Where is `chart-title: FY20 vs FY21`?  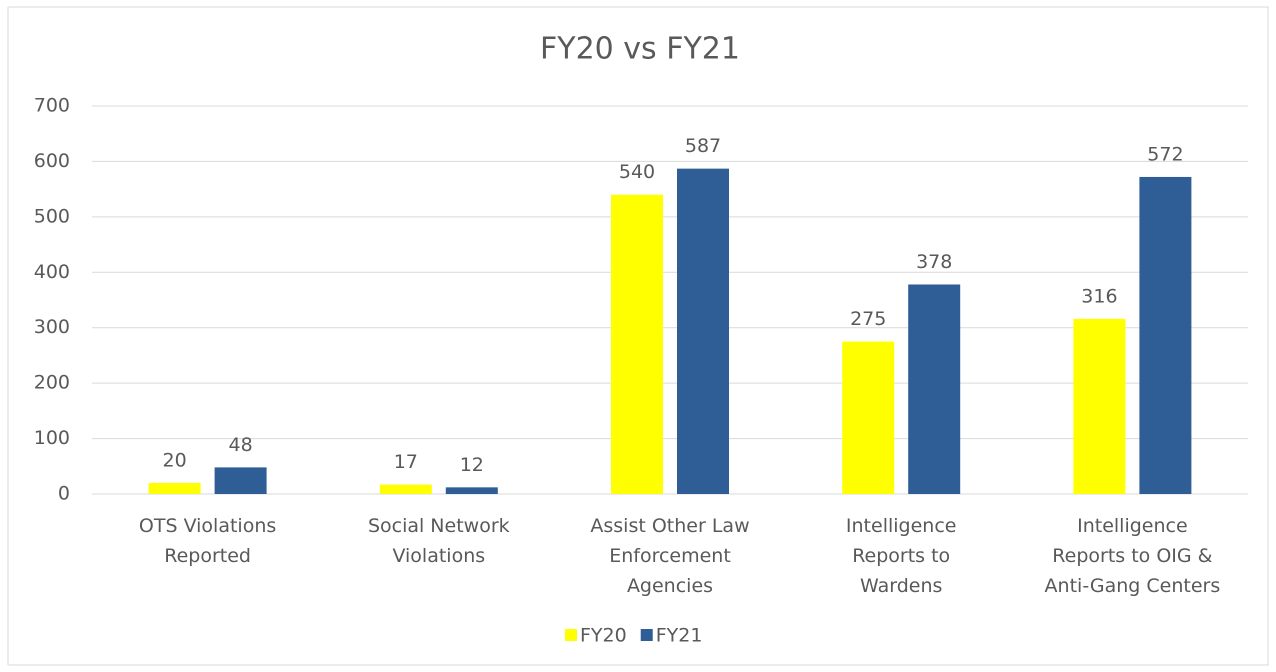 chart-title: FY20 vs FY21 is located at coordinates (640, 49).